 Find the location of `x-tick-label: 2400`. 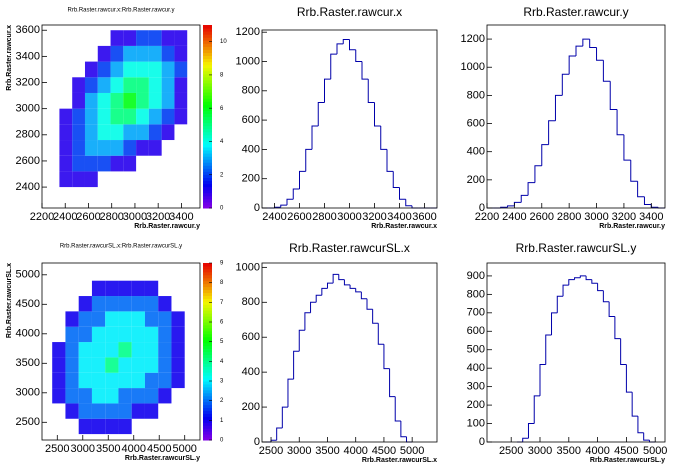

x-tick-label: 2400 is located at coordinates (514, 217).